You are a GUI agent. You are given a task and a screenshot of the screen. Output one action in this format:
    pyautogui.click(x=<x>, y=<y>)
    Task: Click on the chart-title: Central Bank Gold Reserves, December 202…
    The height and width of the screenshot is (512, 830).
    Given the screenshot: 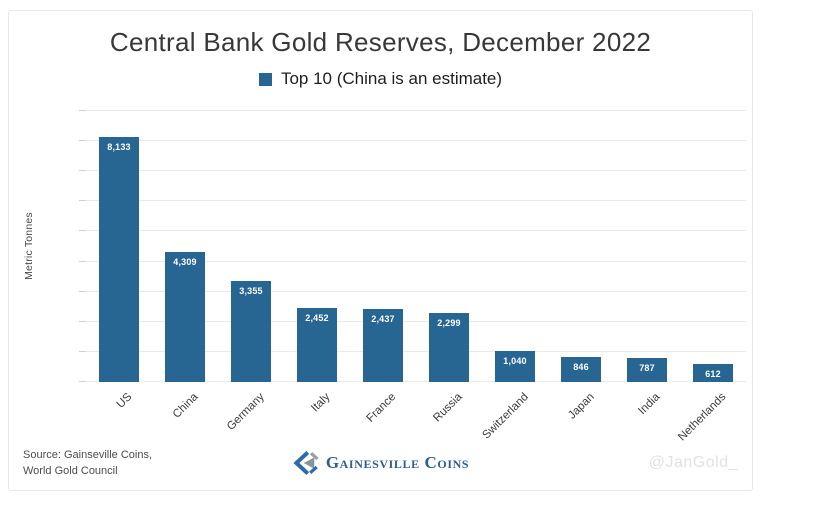 What is the action you would take?
    pyautogui.click(x=380, y=42)
    